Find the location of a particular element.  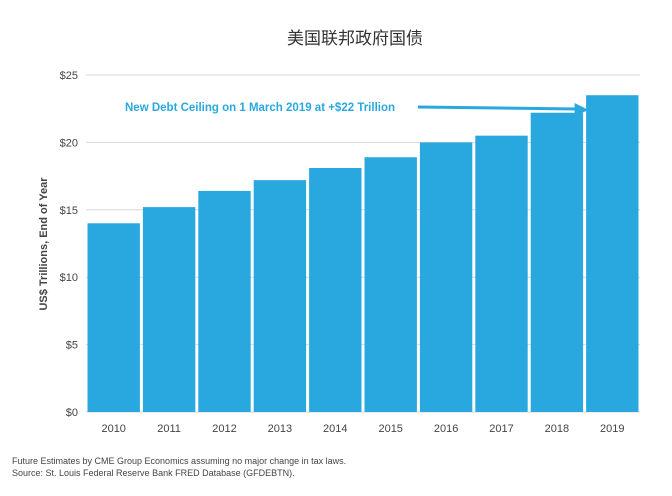

y-tick-label: $25 is located at coordinates (69, 76).